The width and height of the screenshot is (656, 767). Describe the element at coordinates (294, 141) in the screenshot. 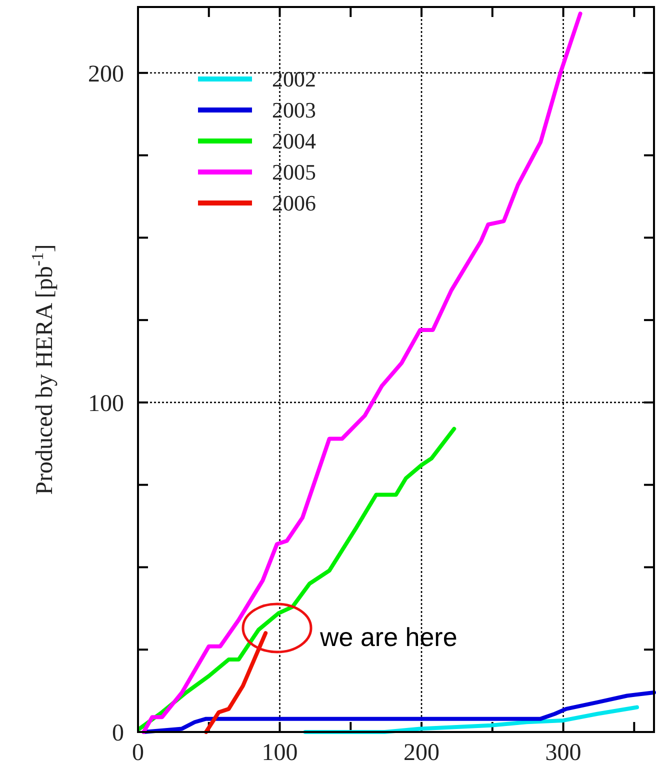

I see `legend-label: 2004` at that location.